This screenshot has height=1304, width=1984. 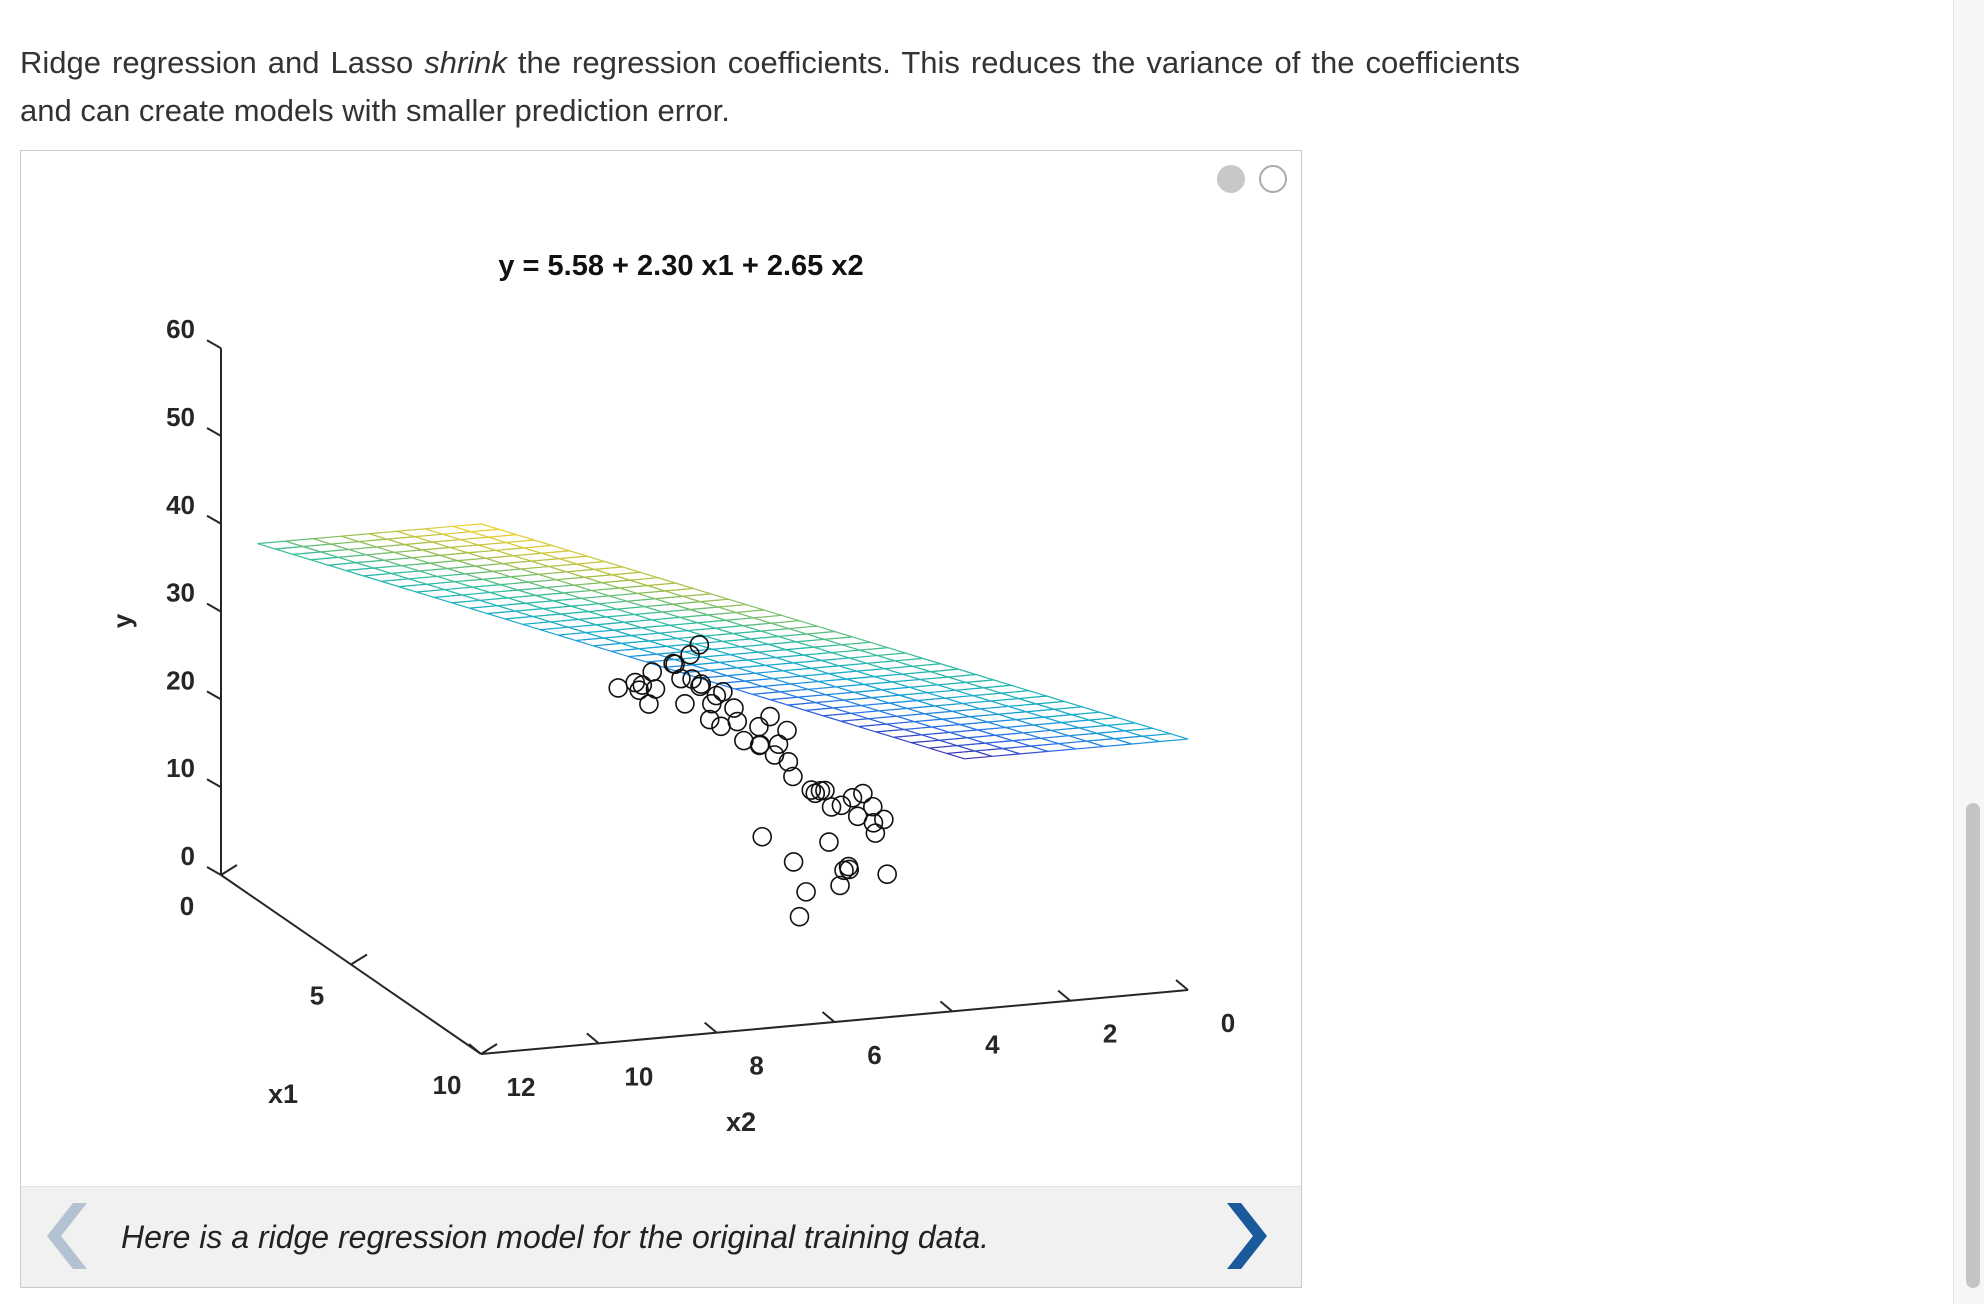 What do you see at coordinates (317, 996) in the screenshot?
I see `x1-tick-label: 5` at bounding box center [317, 996].